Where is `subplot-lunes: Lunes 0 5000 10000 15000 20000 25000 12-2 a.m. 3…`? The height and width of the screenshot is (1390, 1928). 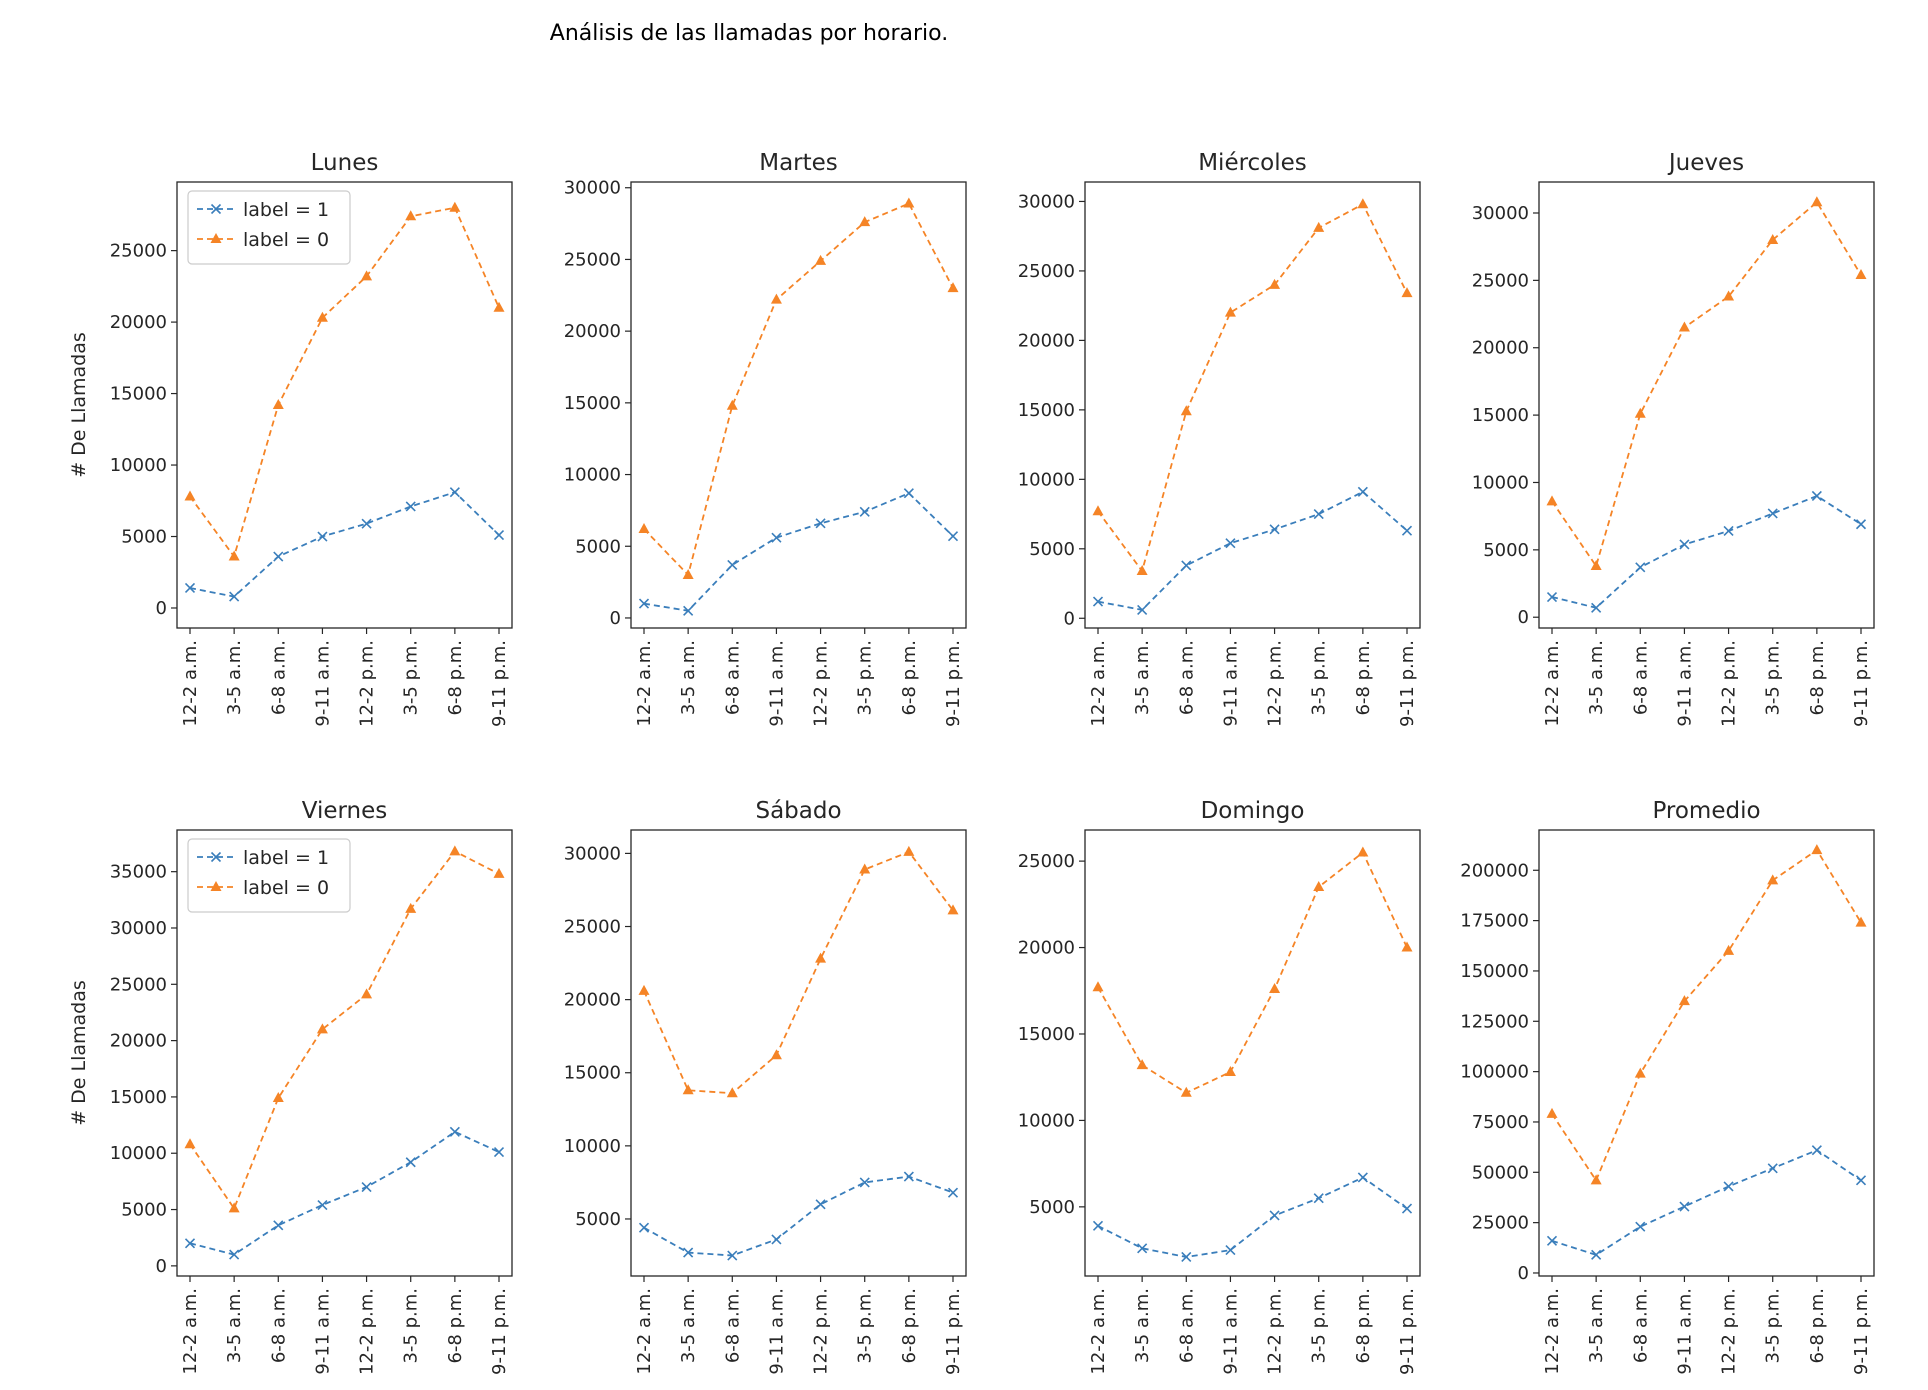 subplot-lunes: Lunes 0 5000 10000 15000 20000 25000 12-2 a.m. 3… is located at coordinates (290, 438).